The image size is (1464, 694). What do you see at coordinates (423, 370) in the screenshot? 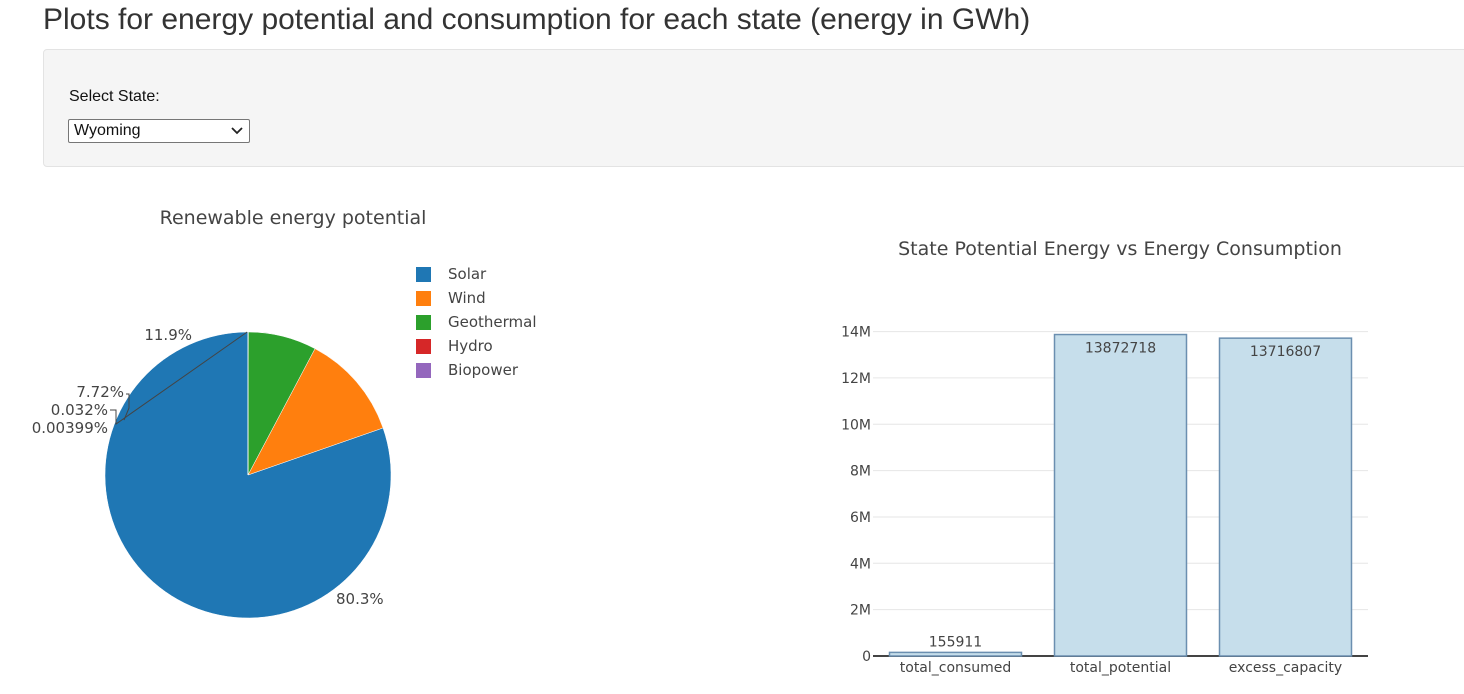
I see `legend-swatch-biopower` at bounding box center [423, 370].